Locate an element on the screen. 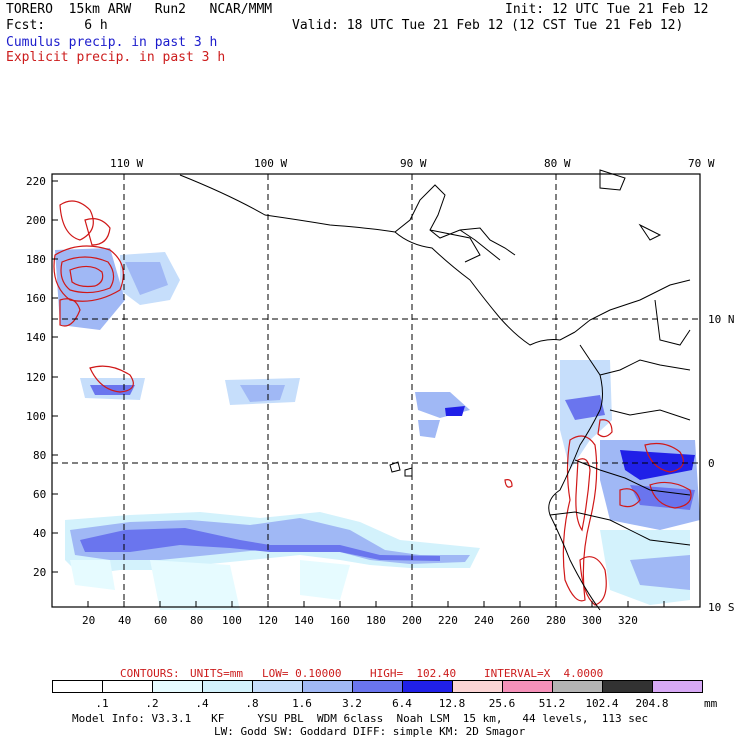 This screenshot has width=740, height=740. lat-label: 10 N is located at coordinates (721, 319).